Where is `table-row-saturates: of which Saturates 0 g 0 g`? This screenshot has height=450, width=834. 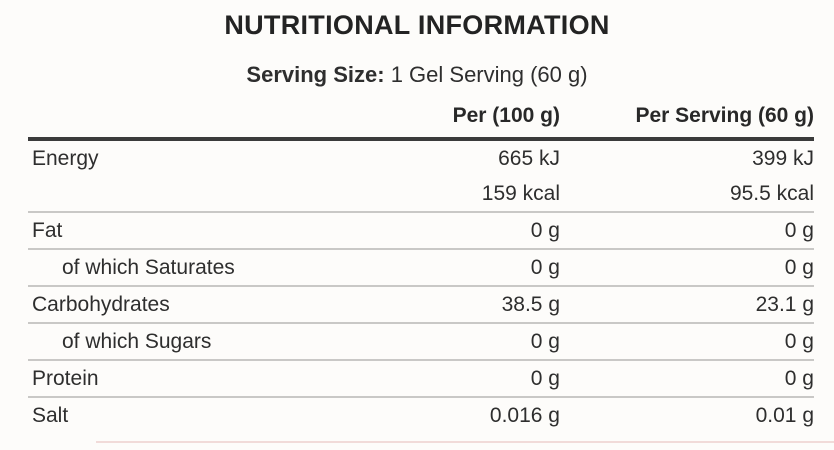
table-row-saturates: of which Saturates 0 g 0 g is located at coordinates (421, 268).